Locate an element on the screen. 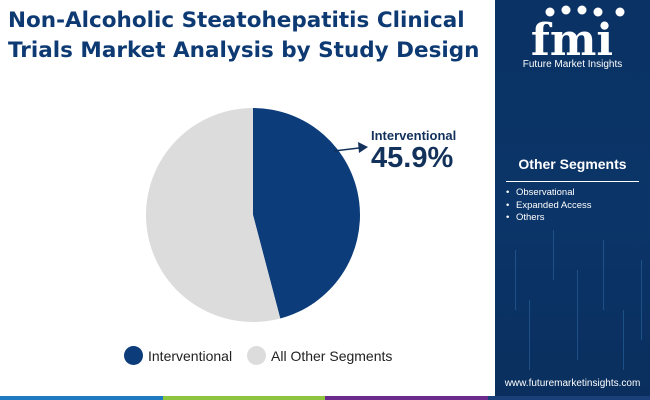 The height and width of the screenshot is (400, 650). fmi-logo: fmi is located at coordinates (578, 35).